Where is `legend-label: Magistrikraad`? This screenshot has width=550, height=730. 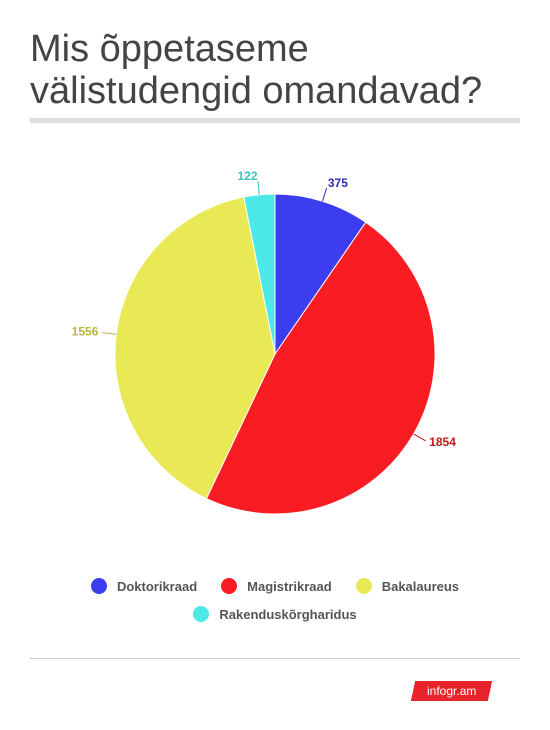 legend-label: Magistrikraad is located at coordinates (289, 586).